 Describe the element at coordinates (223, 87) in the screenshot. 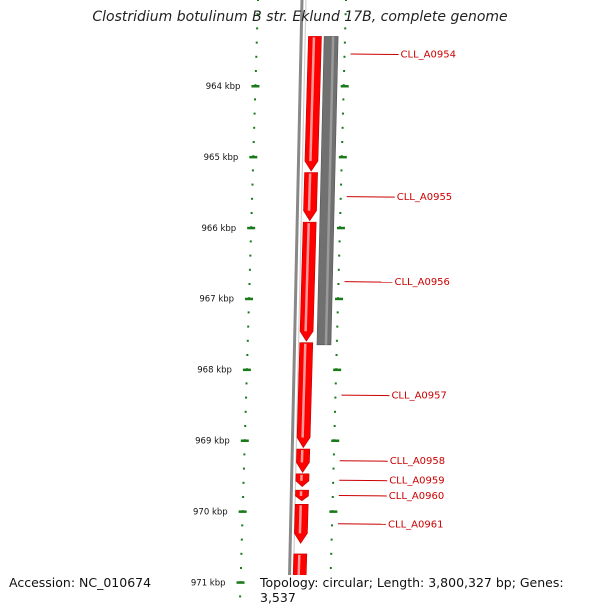

I see `tick-label: 964 kbp` at that location.